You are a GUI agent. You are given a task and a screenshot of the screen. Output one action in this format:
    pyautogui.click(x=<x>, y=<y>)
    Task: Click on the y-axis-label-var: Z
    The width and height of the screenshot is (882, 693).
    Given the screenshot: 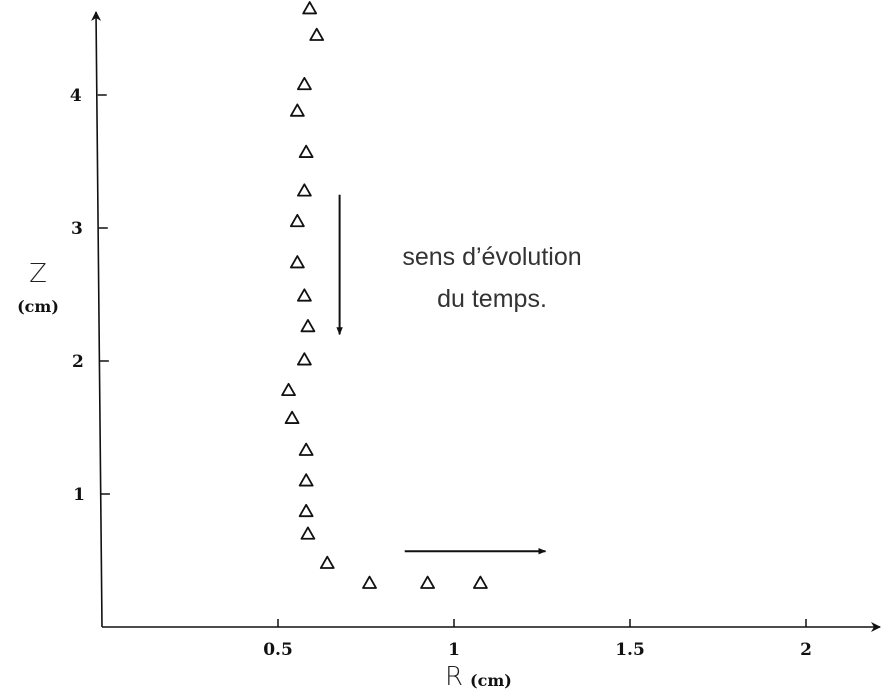 What is the action you would take?
    pyautogui.click(x=38, y=274)
    